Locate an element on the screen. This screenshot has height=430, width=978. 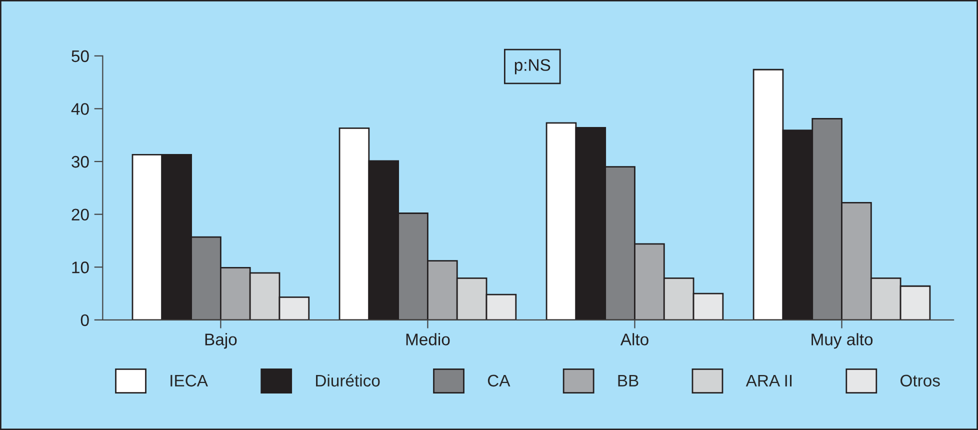
y-tick-label: 0 is located at coordinates (84, 320).